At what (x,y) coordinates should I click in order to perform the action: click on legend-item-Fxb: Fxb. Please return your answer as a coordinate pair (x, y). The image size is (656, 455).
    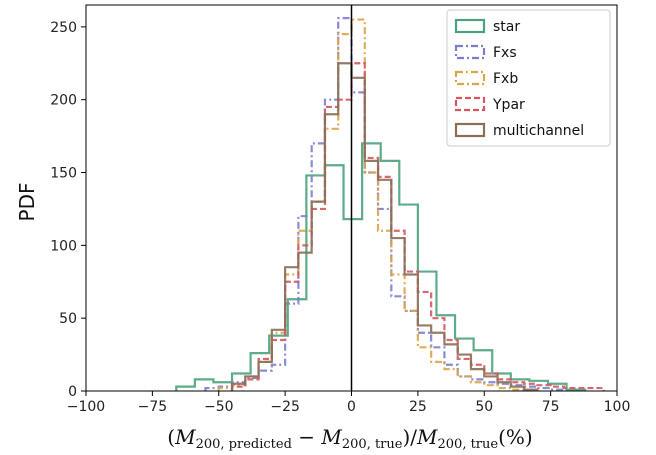
    Looking at the image, I should click on (486, 78).